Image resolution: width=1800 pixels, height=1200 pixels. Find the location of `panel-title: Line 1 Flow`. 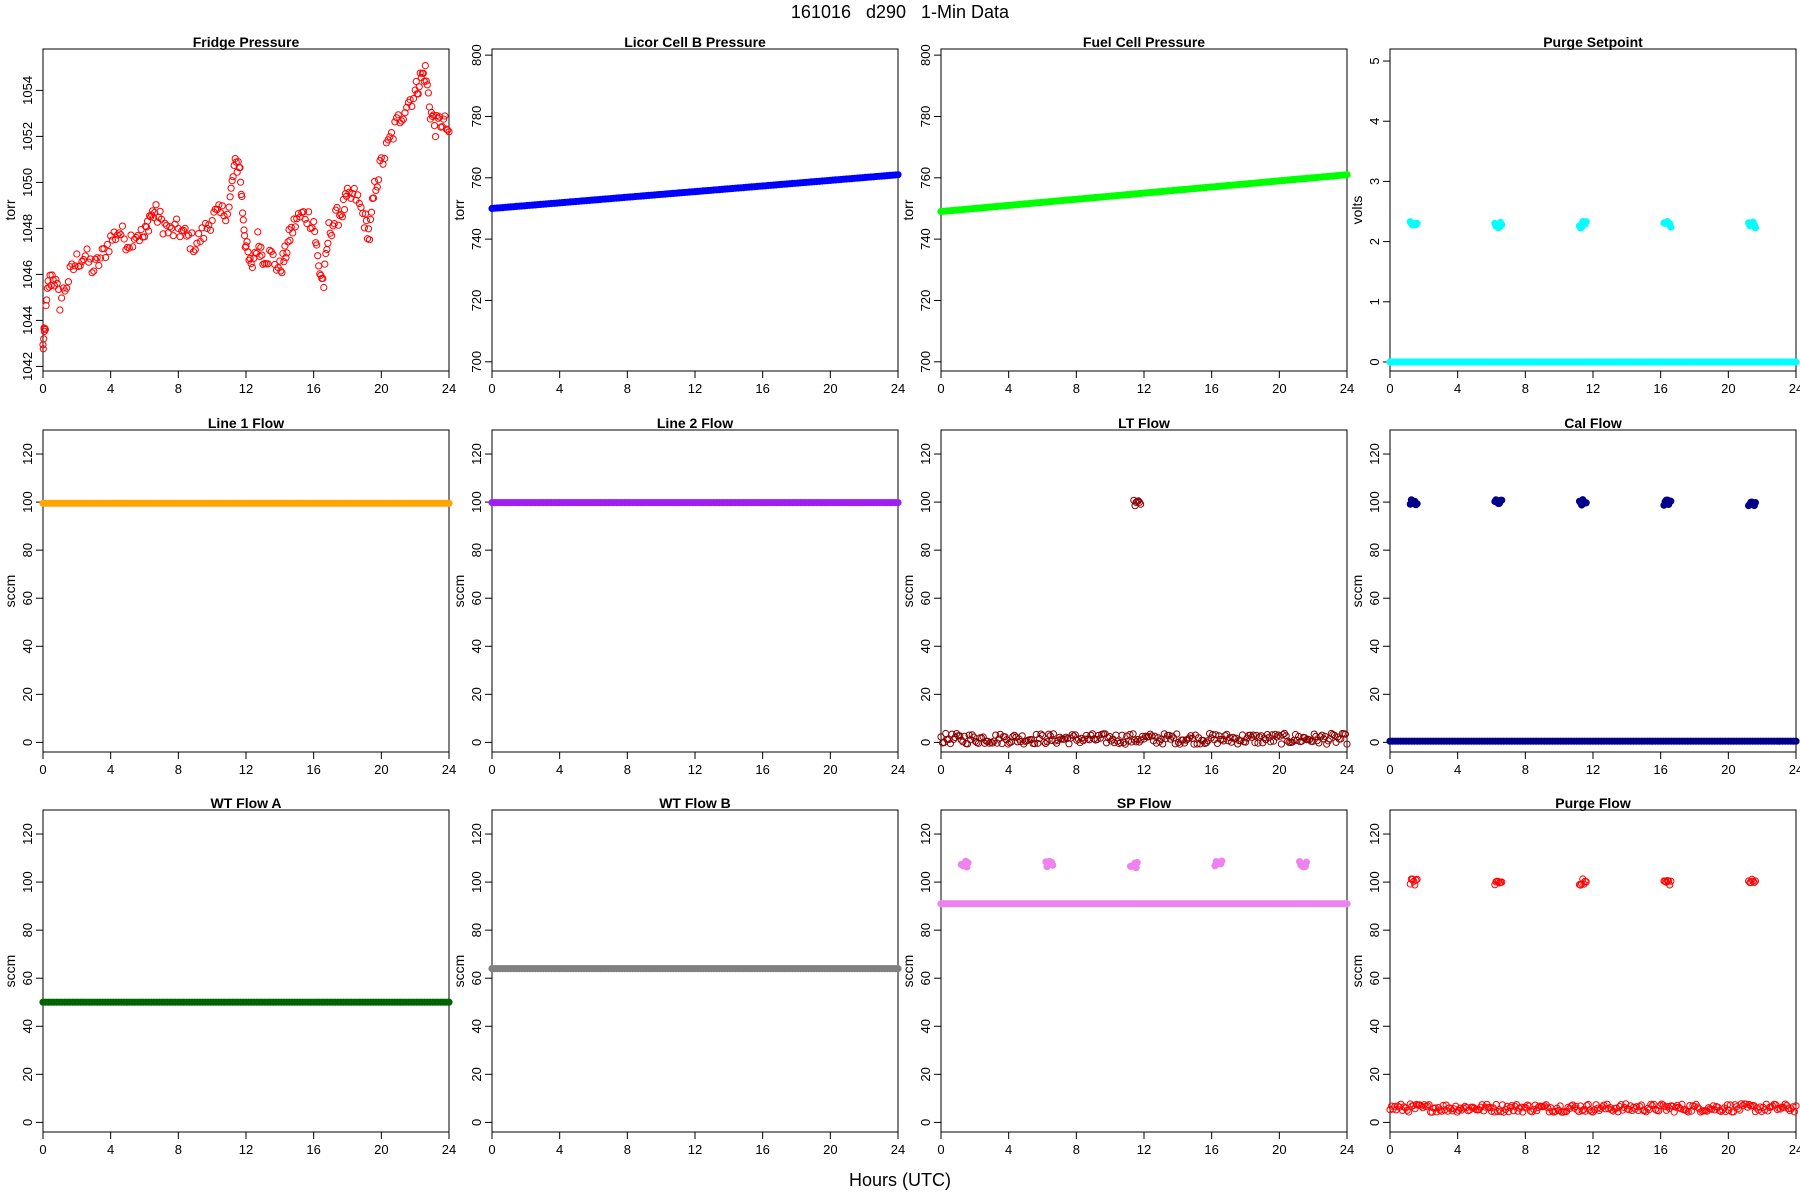

panel-title: Line 1 Flow is located at coordinates (246, 423).